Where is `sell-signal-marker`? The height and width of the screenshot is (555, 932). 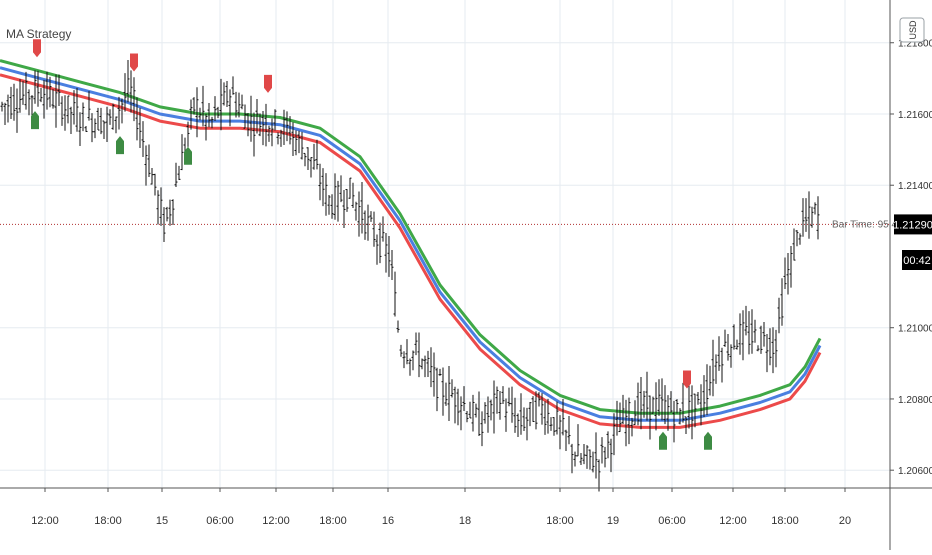 sell-signal-marker is located at coordinates (134, 62).